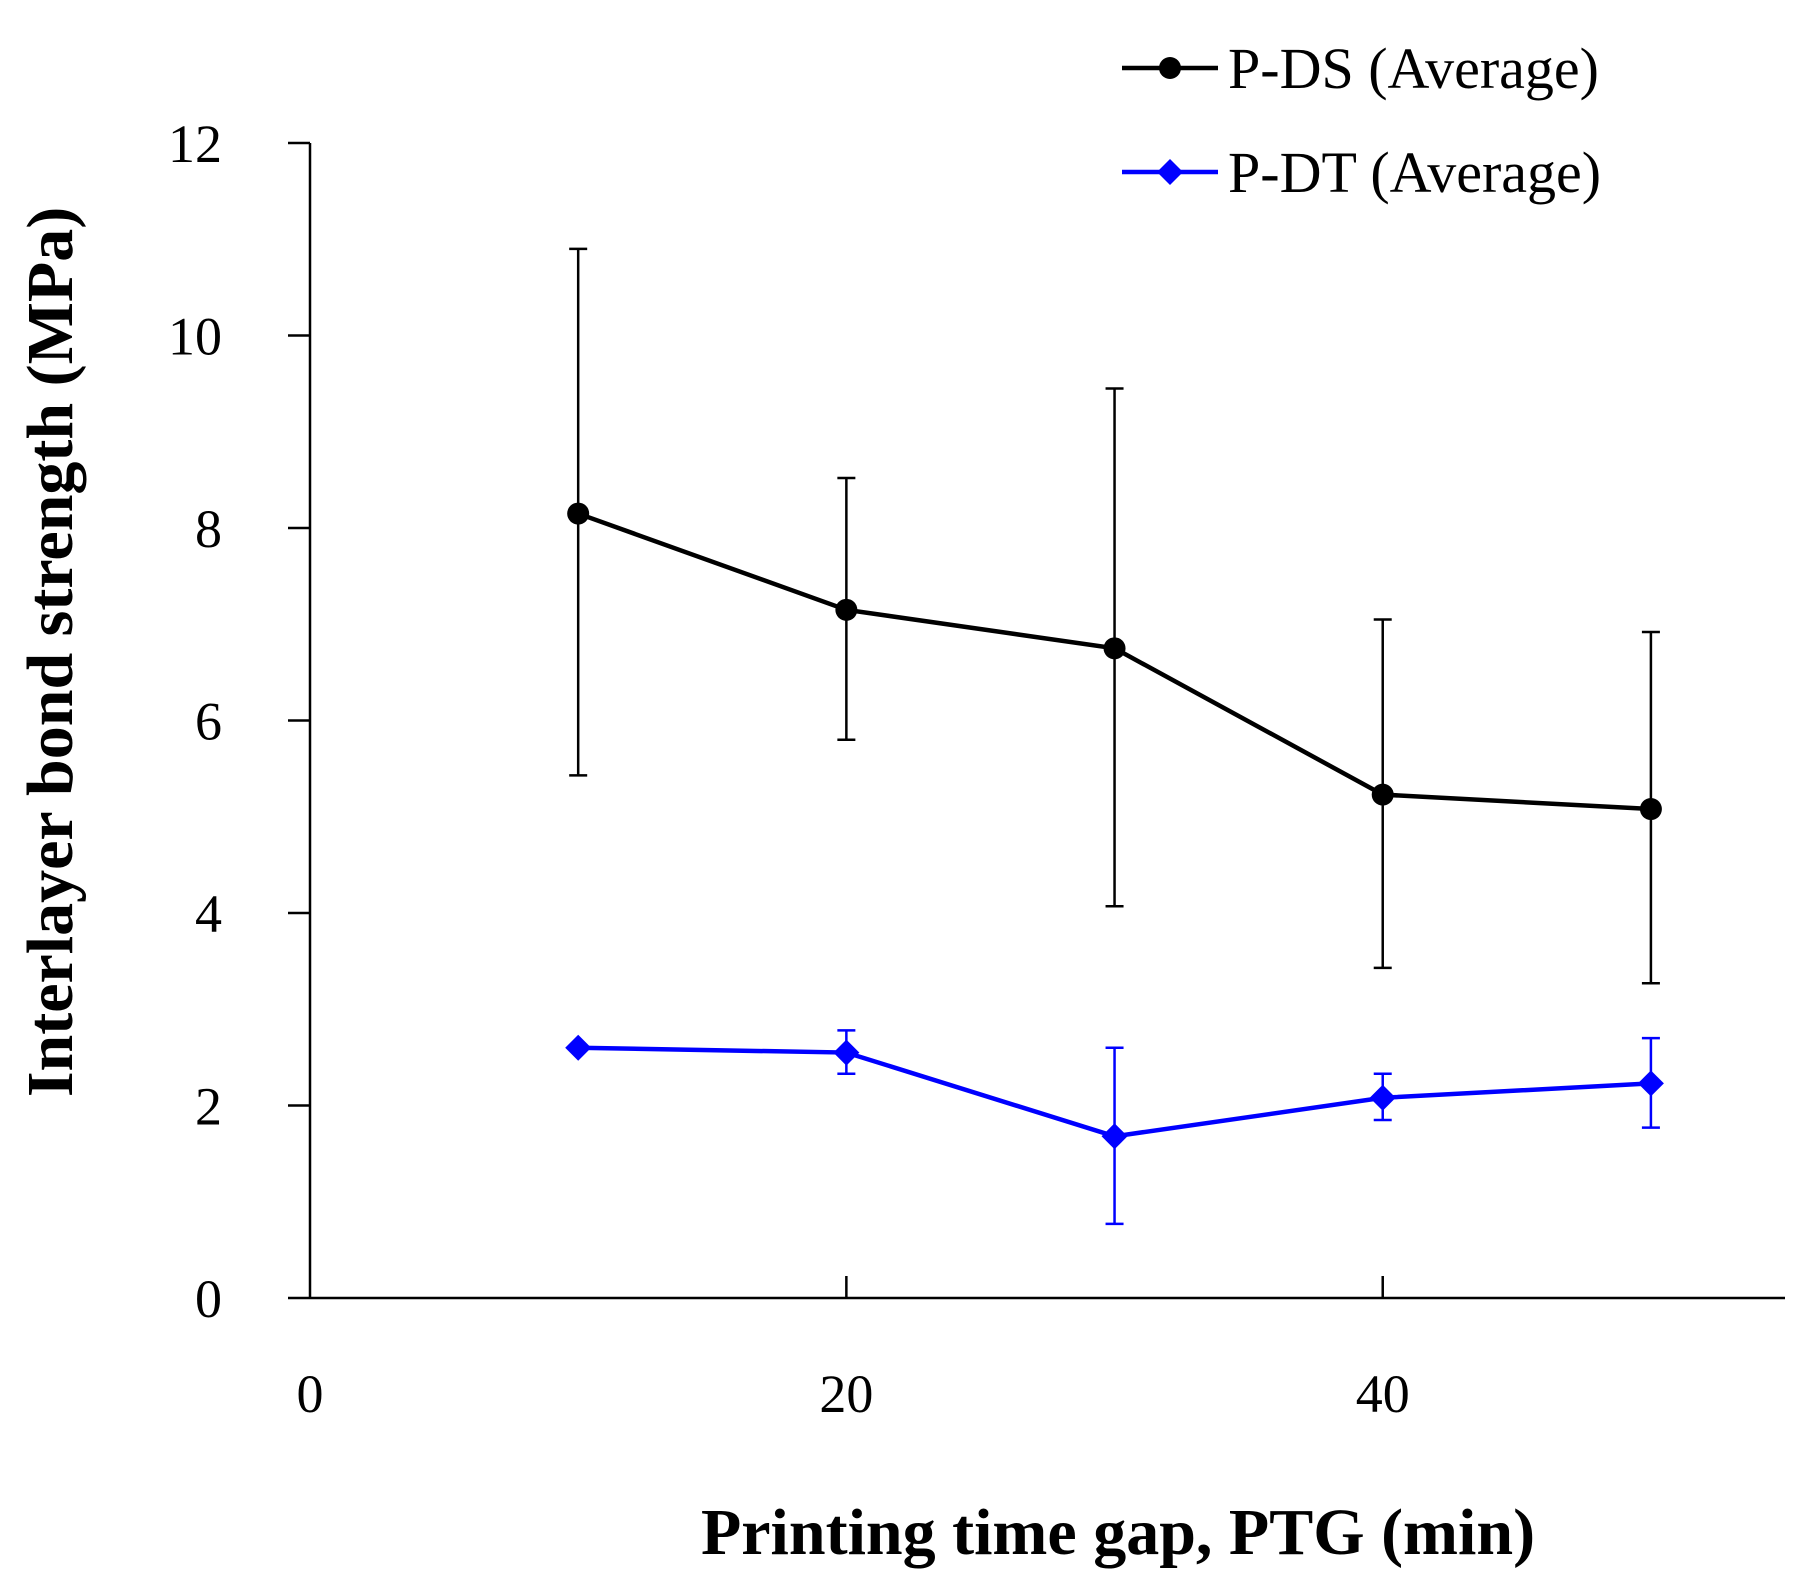  I want to click on legend-item: P-DS (Average), so click(1360, 68).